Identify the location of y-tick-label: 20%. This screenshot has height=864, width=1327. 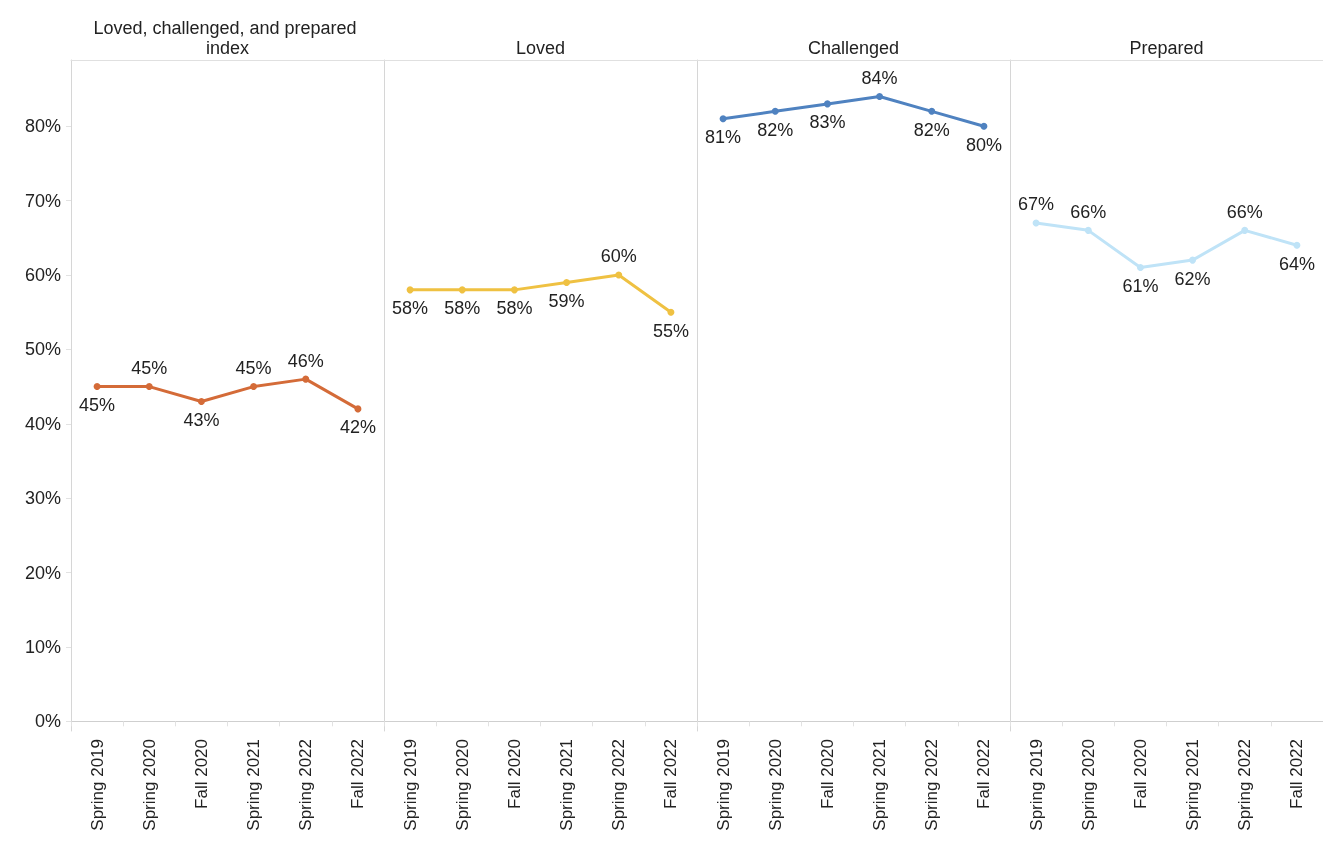
(42, 572).